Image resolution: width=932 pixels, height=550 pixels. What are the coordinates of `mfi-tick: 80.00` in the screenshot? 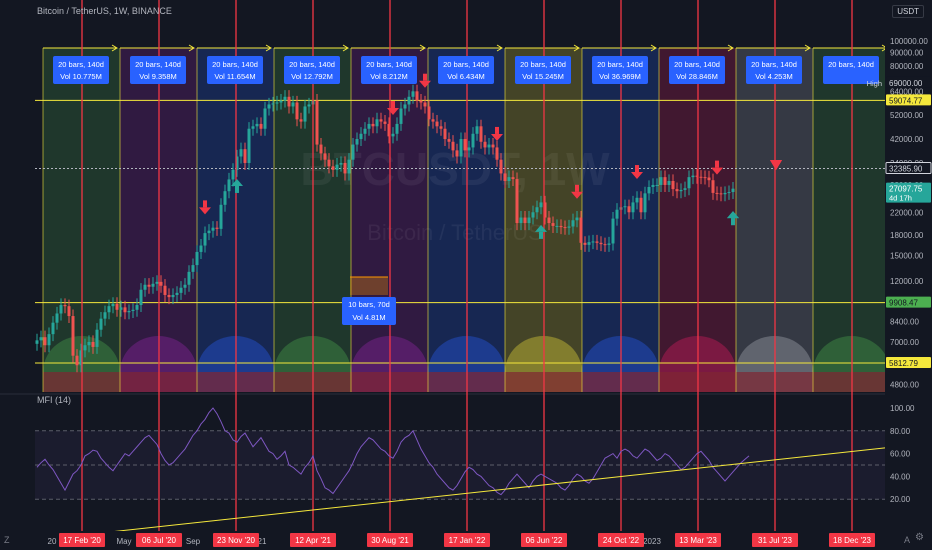 It's located at (900, 431).